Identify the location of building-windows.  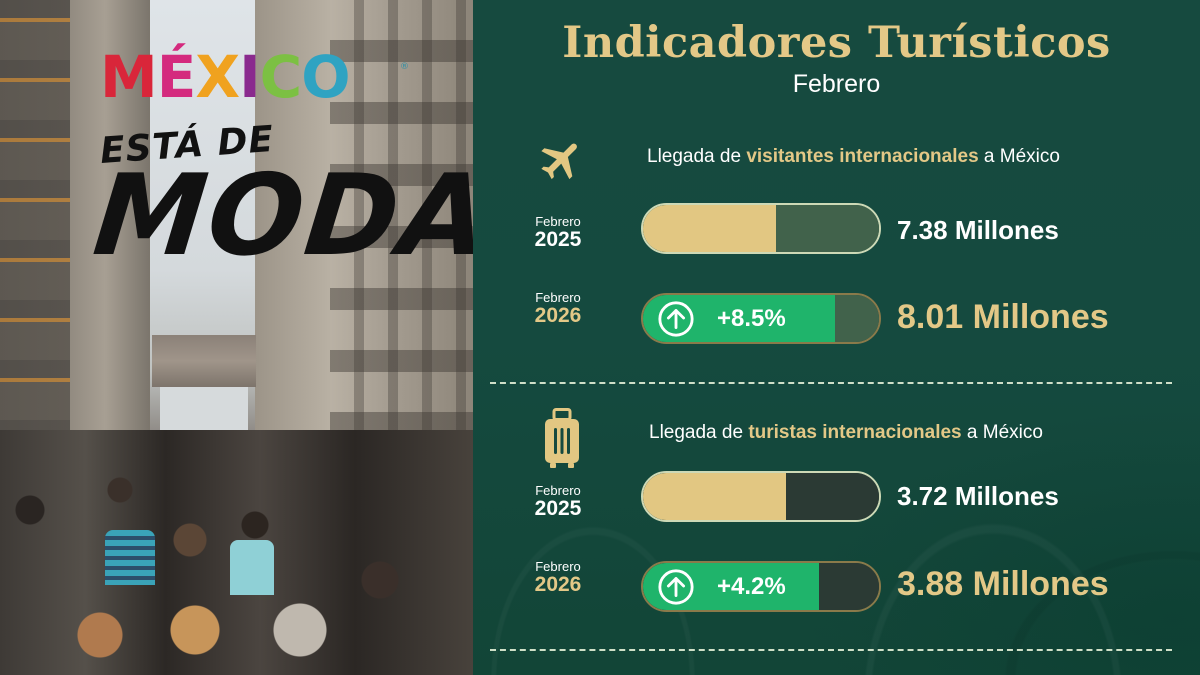
(401, 240).